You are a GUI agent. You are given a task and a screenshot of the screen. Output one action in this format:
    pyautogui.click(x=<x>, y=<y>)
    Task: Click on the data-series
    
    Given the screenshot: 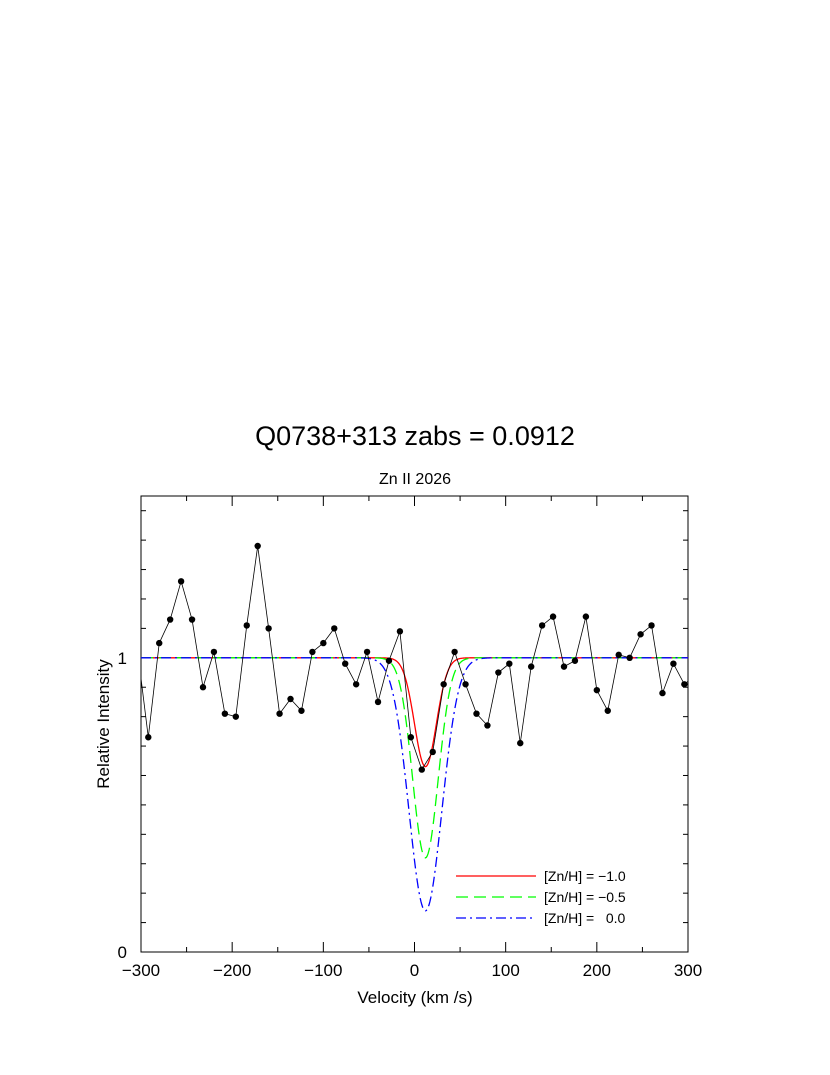 What is the action you would take?
    pyautogui.click(x=414, y=657)
    